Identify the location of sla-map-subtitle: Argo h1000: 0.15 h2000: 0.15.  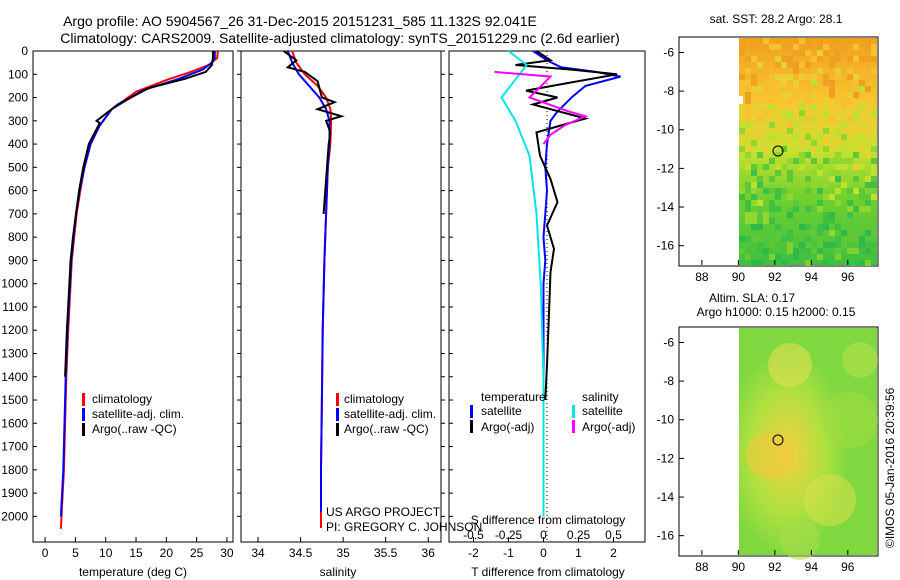
(776, 312).